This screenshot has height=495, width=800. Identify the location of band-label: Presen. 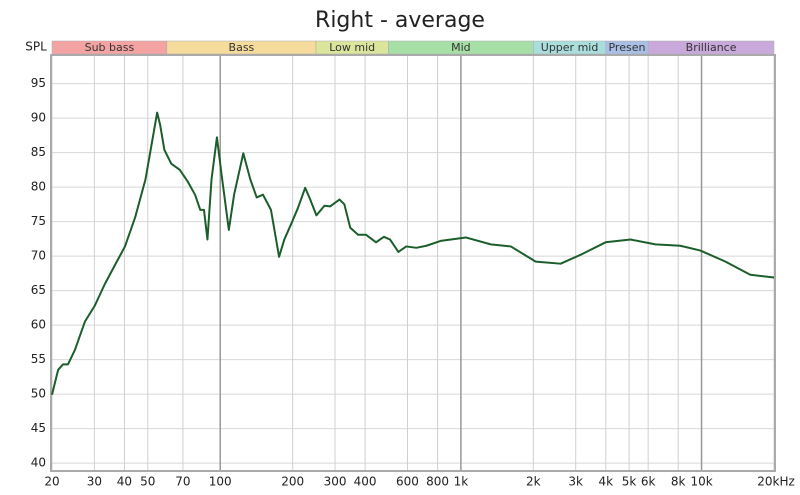
(626, 47).